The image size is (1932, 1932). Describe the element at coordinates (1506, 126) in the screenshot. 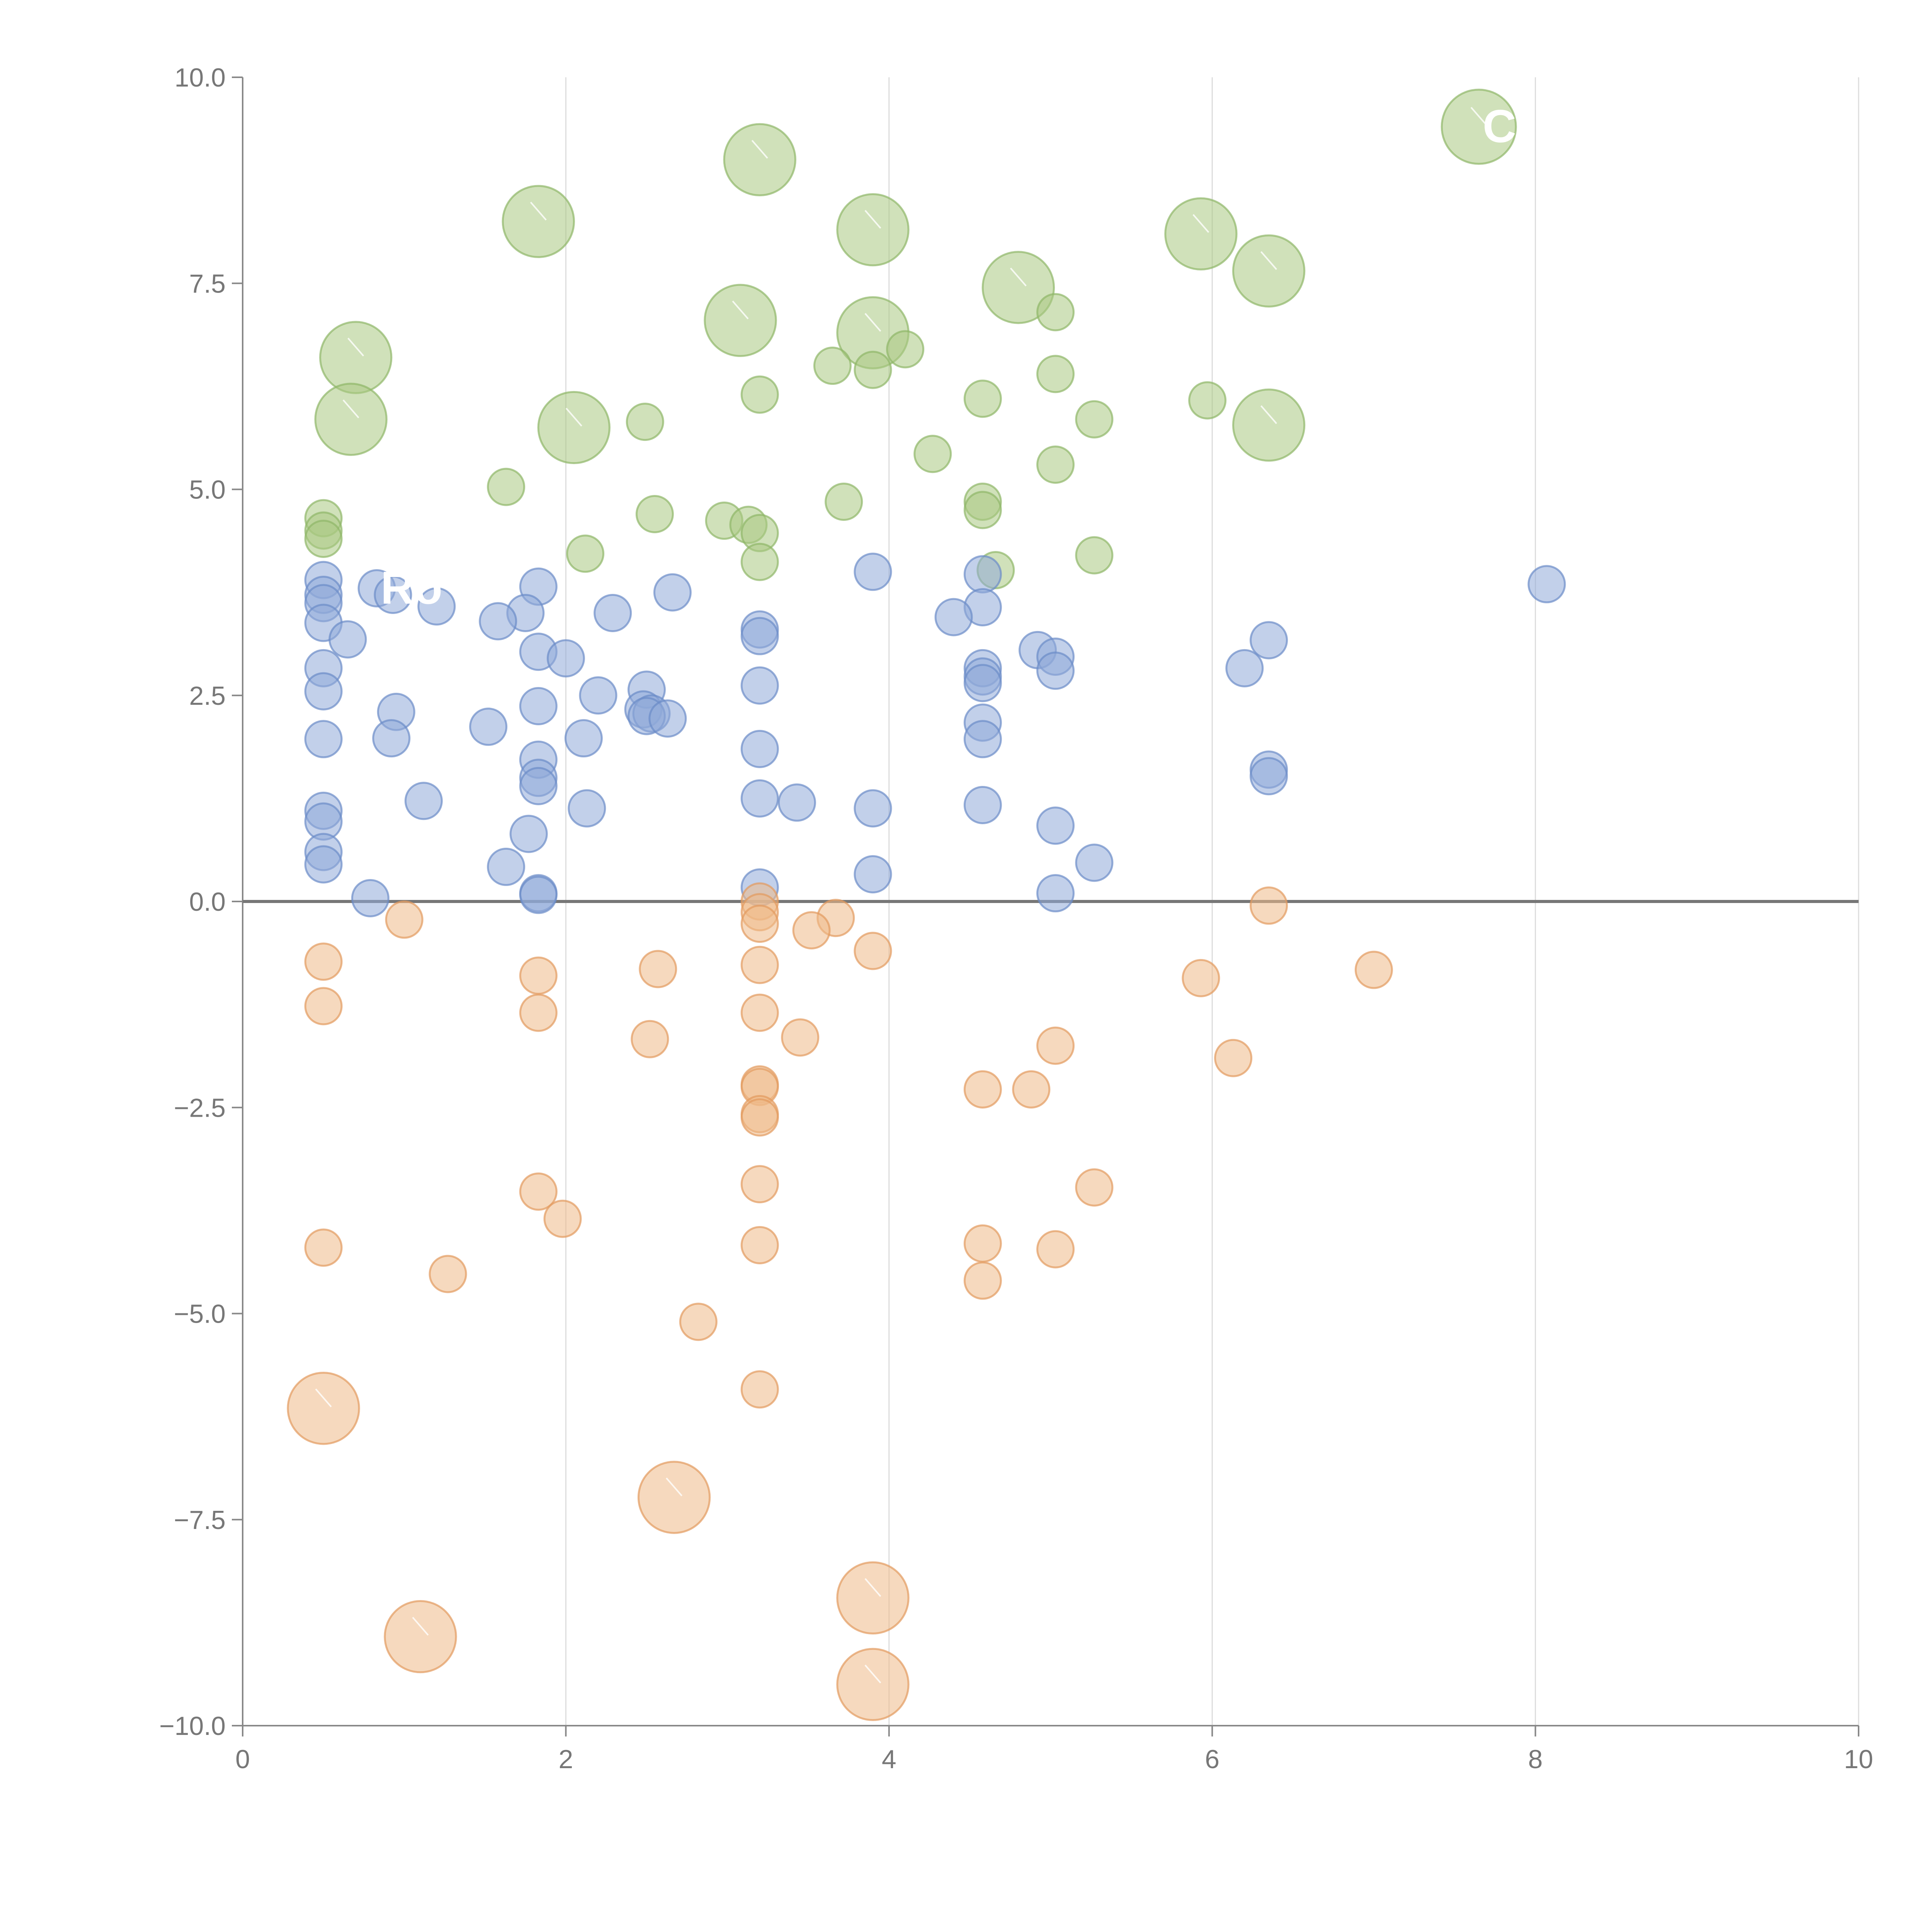

I see `bubble-label-green: Ci` at that location.